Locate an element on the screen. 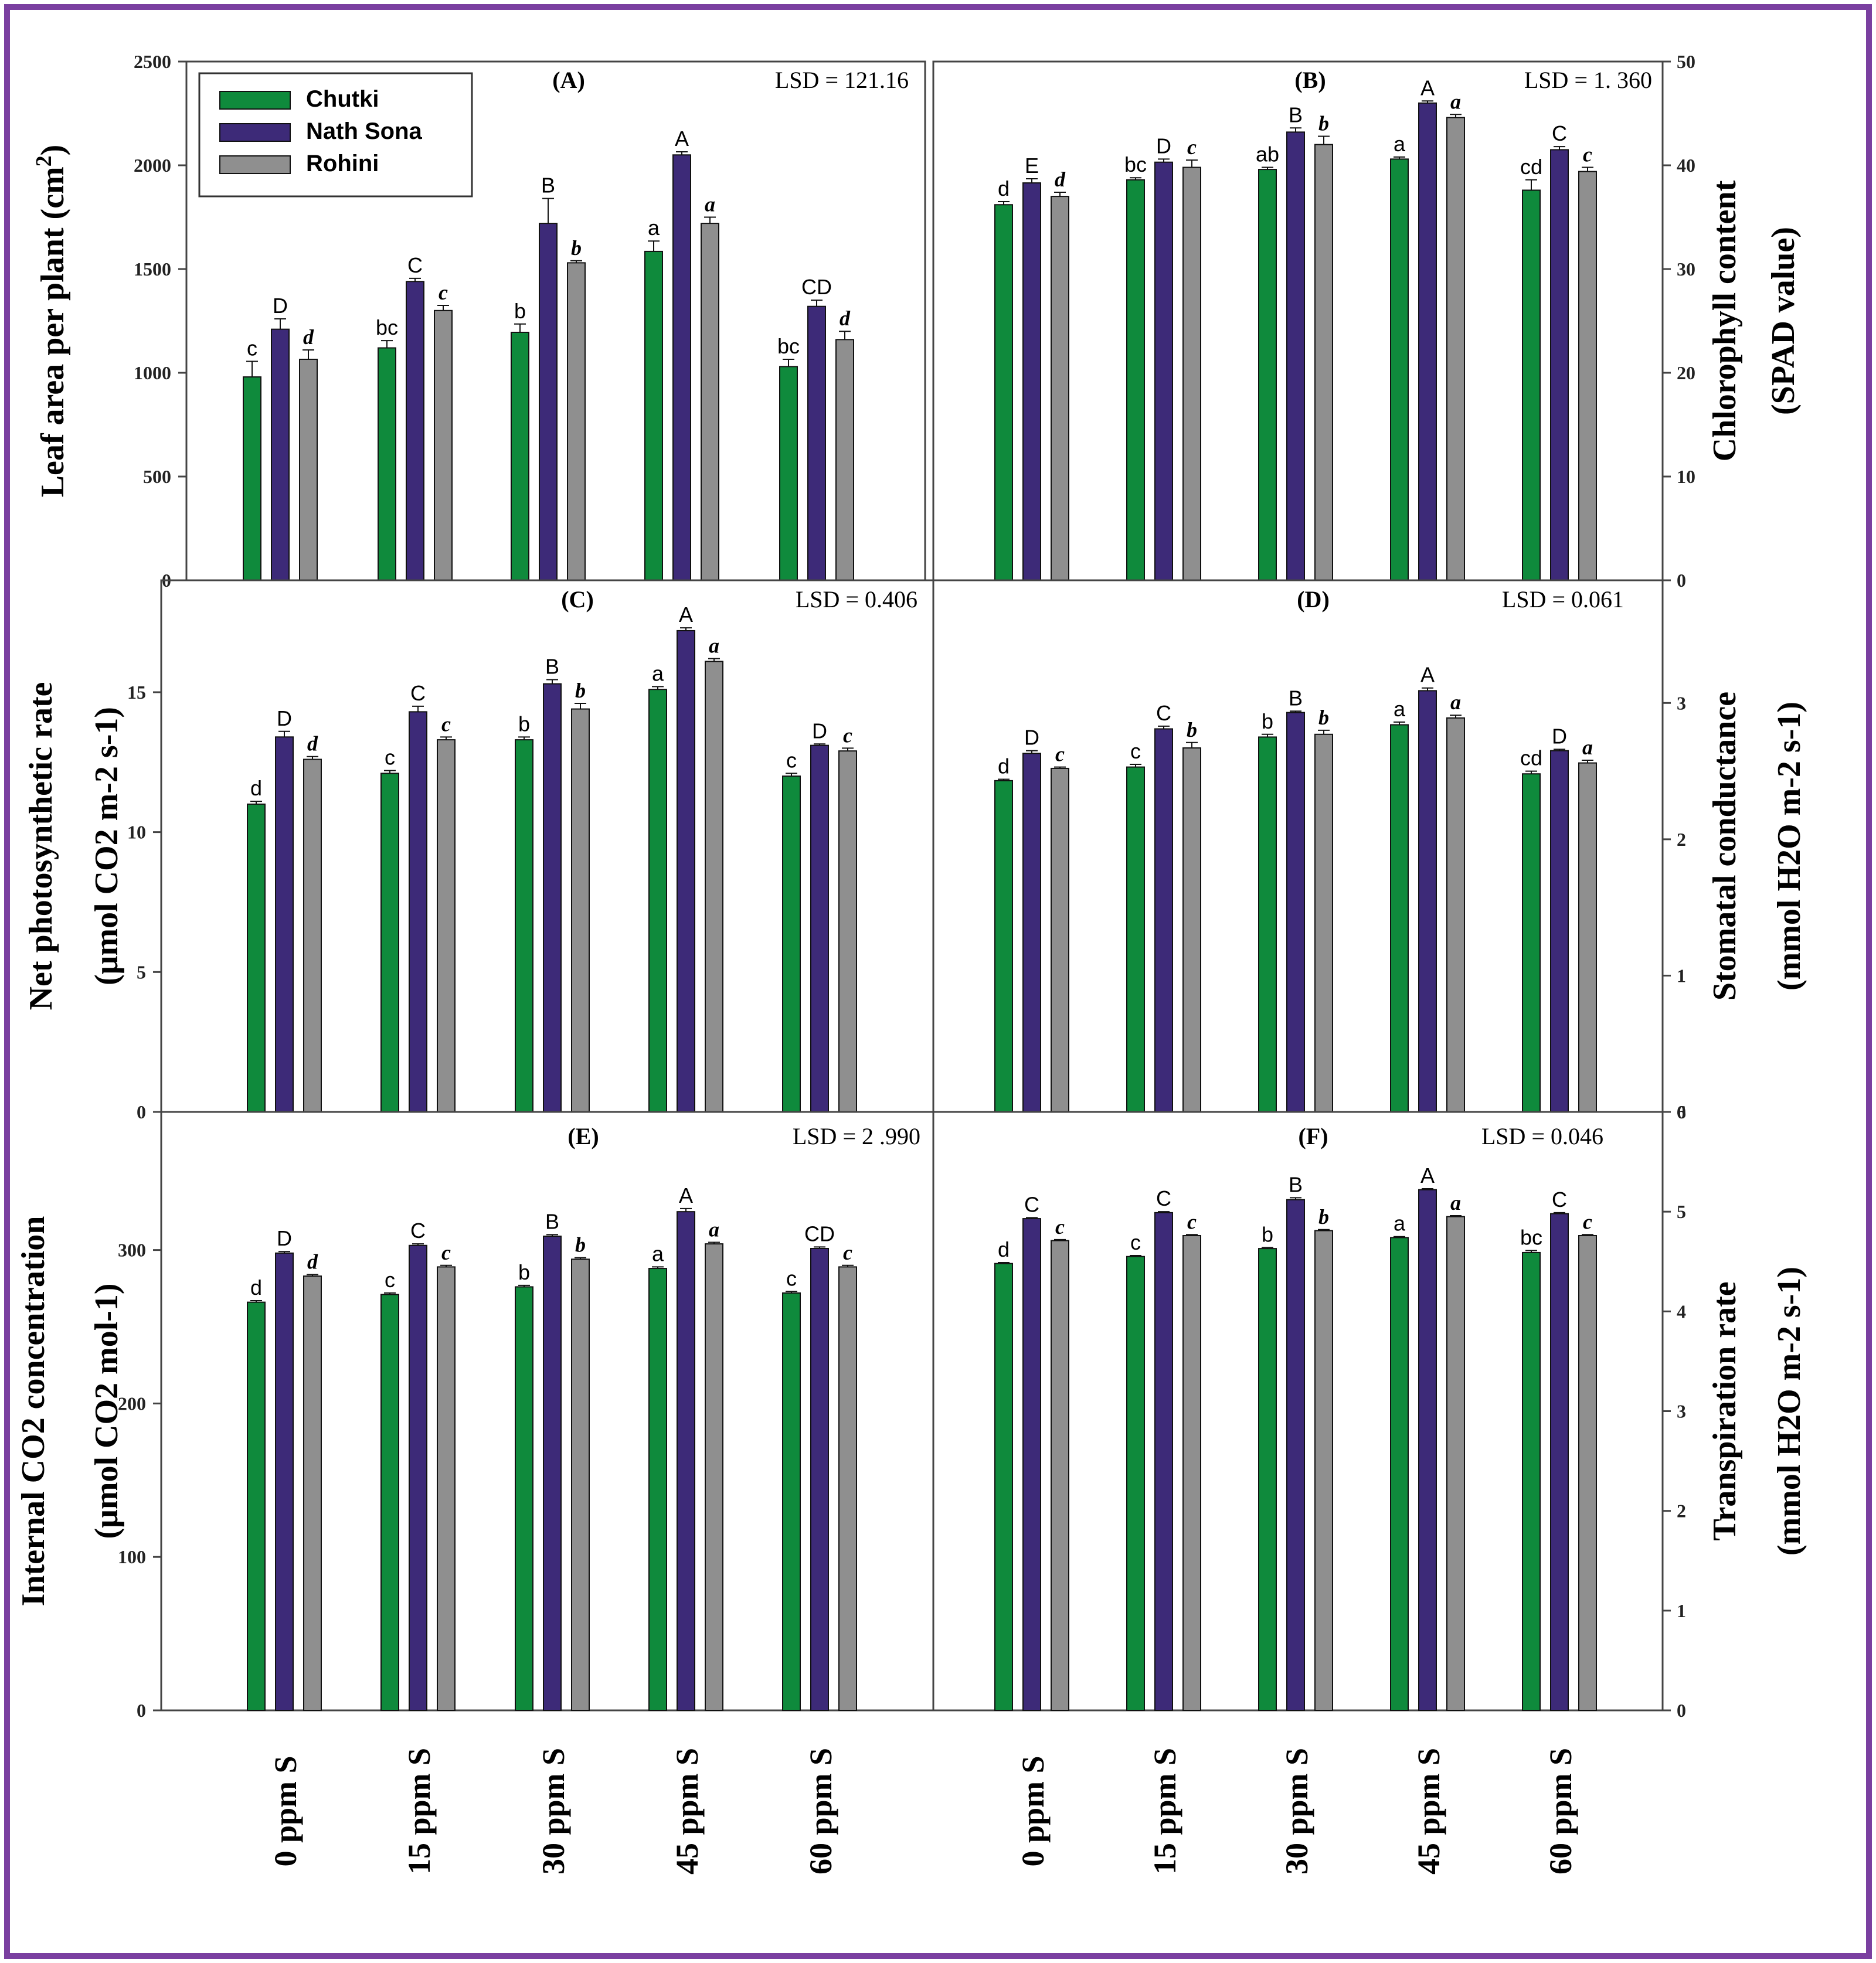 This screenshot has width=1876, height=1963. panel-title: (A) is located at coordinates (568, 80).